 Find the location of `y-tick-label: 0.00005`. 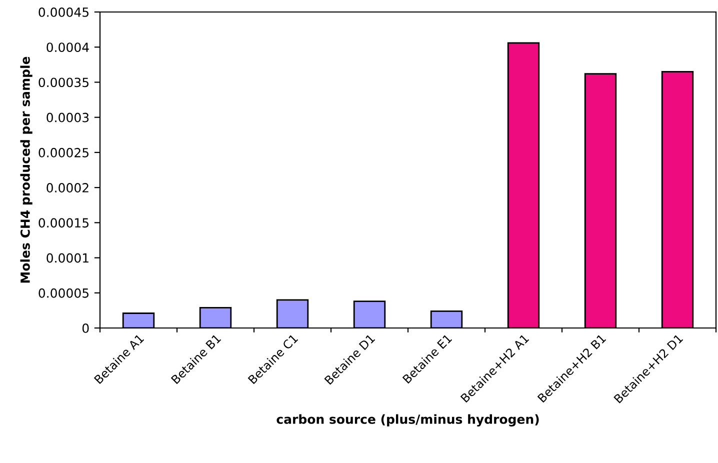

y-tick-label: 0.00005 is located at coordinates (63, 293).